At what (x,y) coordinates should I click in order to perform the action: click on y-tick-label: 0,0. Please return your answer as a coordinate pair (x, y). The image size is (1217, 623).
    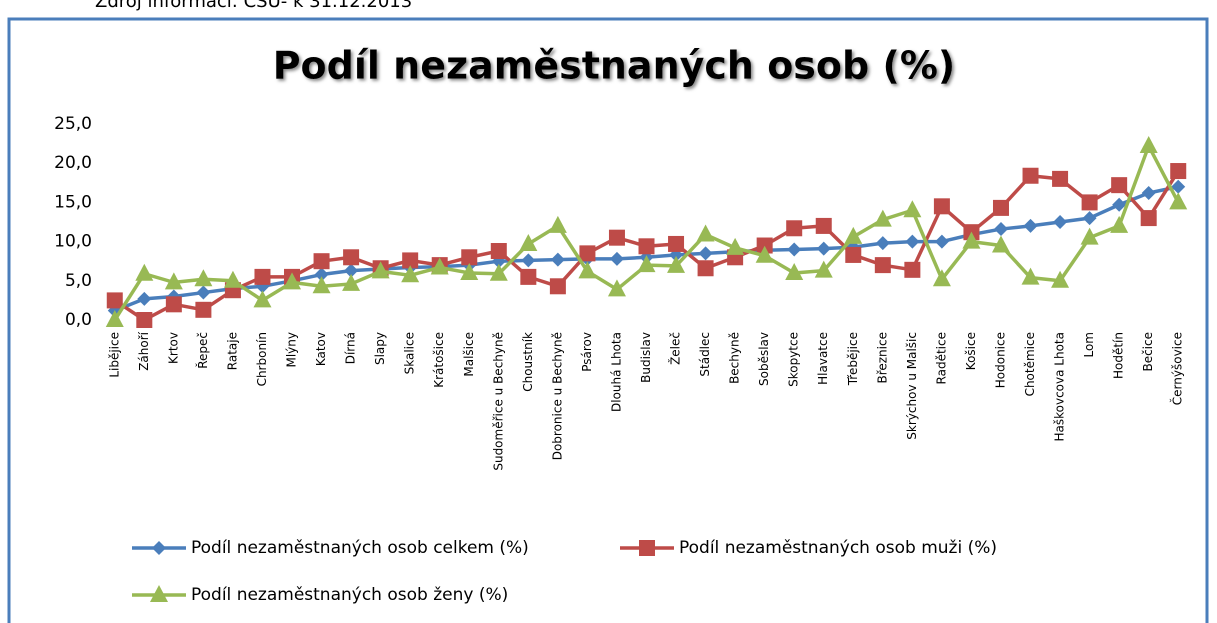
    Looking at the image, I should click on (78, 320).